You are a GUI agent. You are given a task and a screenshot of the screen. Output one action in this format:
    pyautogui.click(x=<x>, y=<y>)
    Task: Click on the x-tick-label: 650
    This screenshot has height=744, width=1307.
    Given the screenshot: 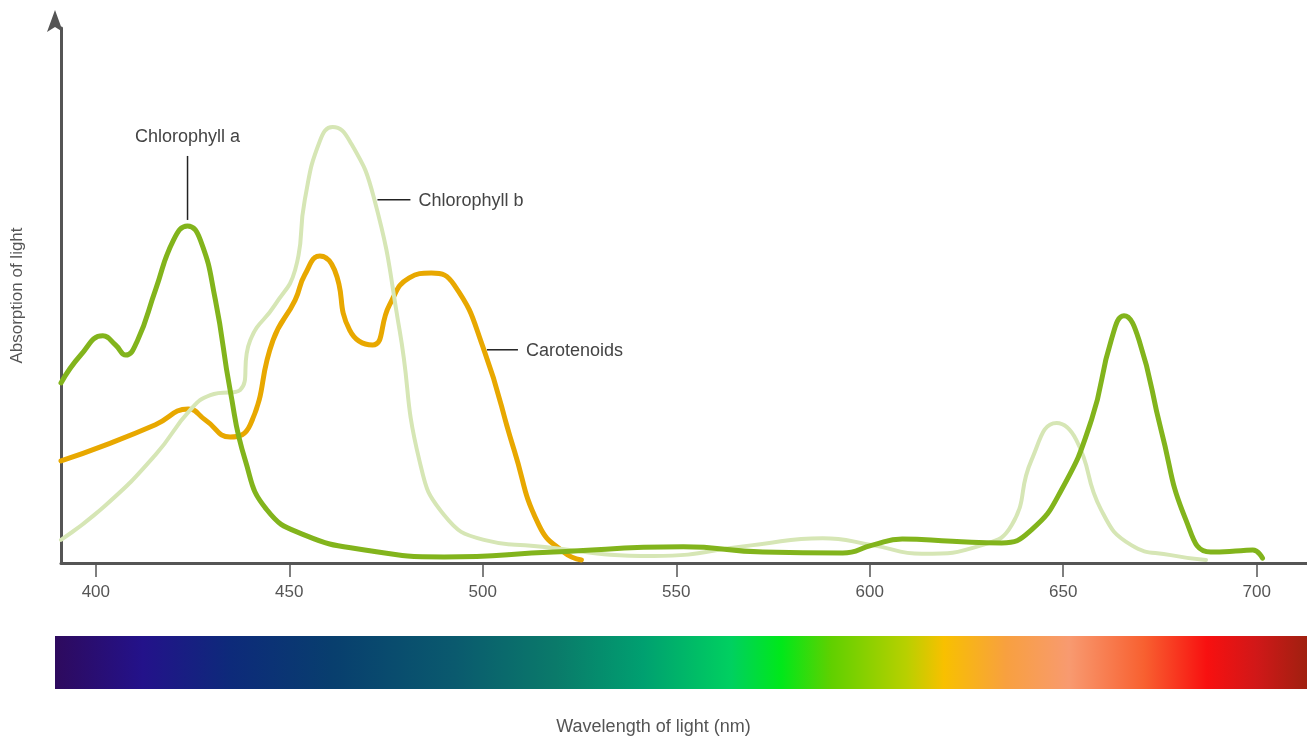 What is the action you would take?
    pyautogui.click(x=1063, y=591)
    